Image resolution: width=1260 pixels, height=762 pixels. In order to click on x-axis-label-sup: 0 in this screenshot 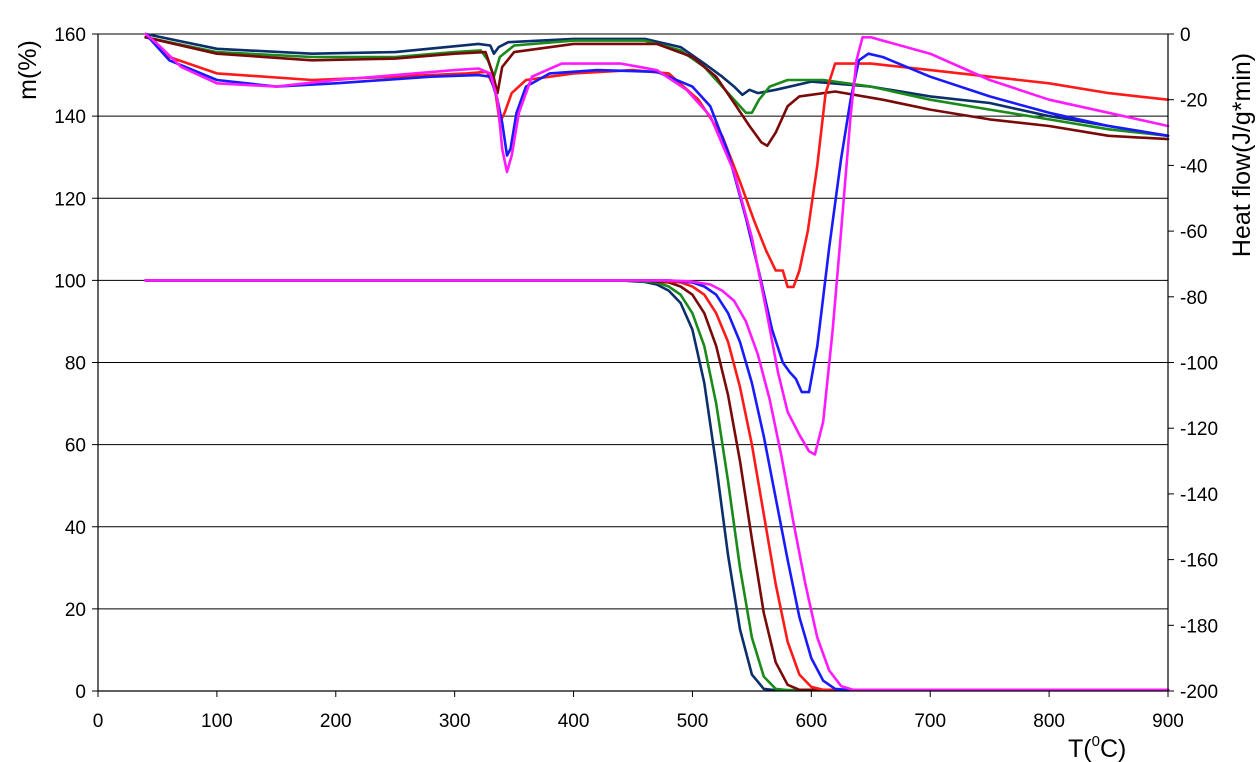, I will do `click(1096, 741)`.